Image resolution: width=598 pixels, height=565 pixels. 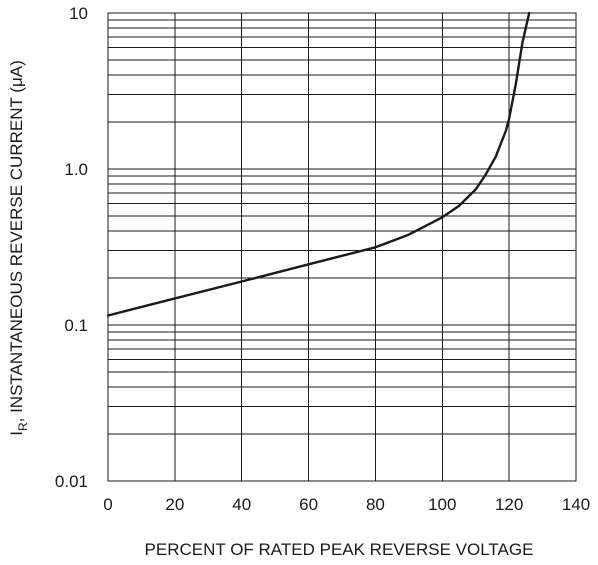 I want to click on x-tick-label: 60, so click(x=308, y=504).